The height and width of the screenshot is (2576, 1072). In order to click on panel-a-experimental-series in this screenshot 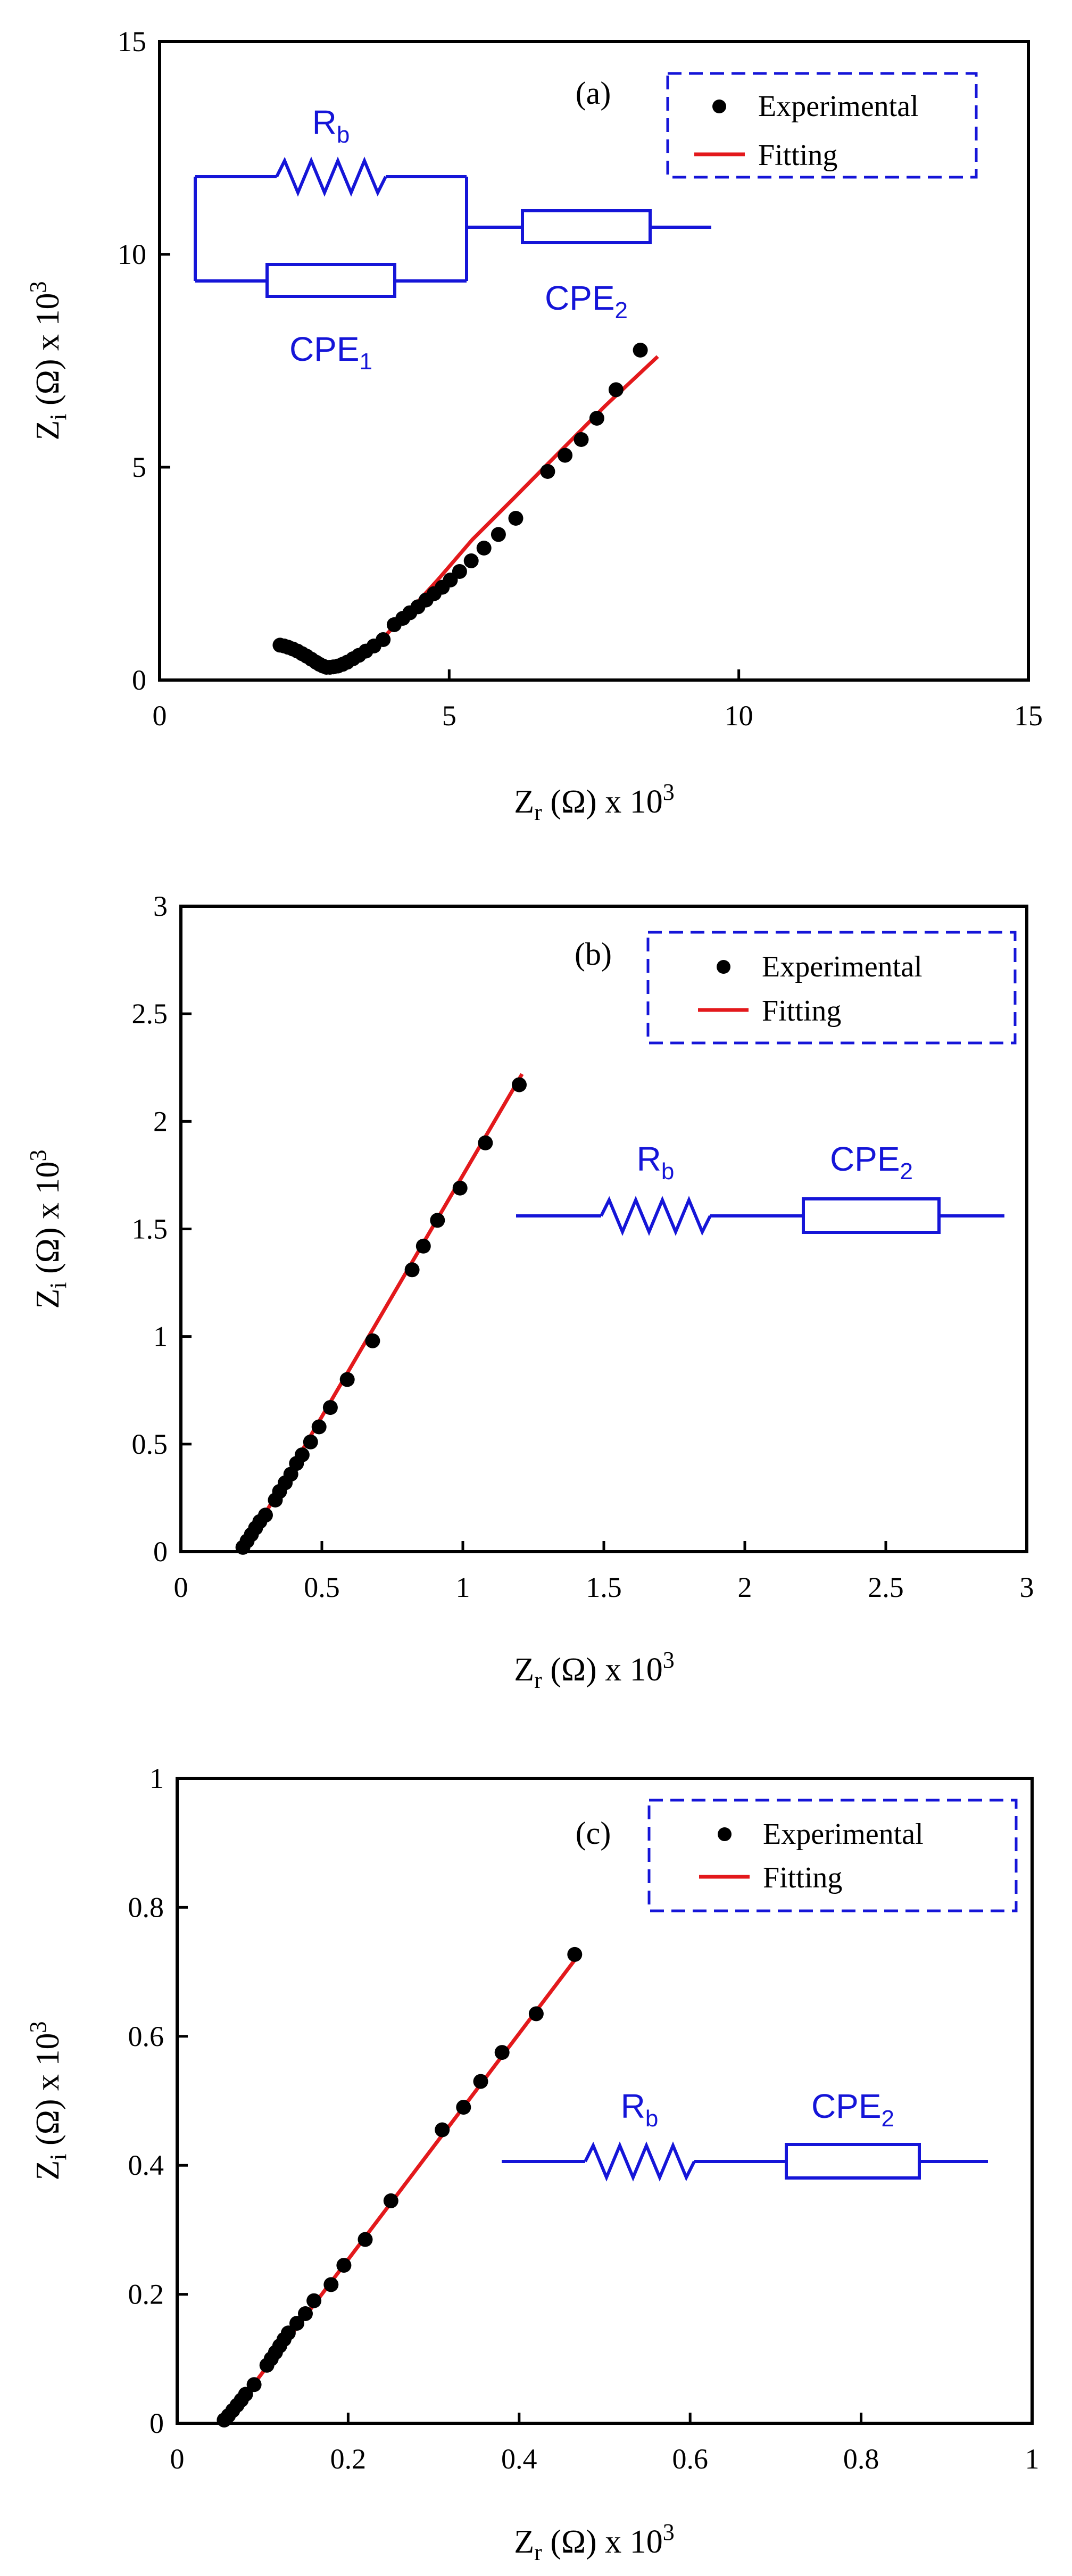, I will do `click(460, 509)`.